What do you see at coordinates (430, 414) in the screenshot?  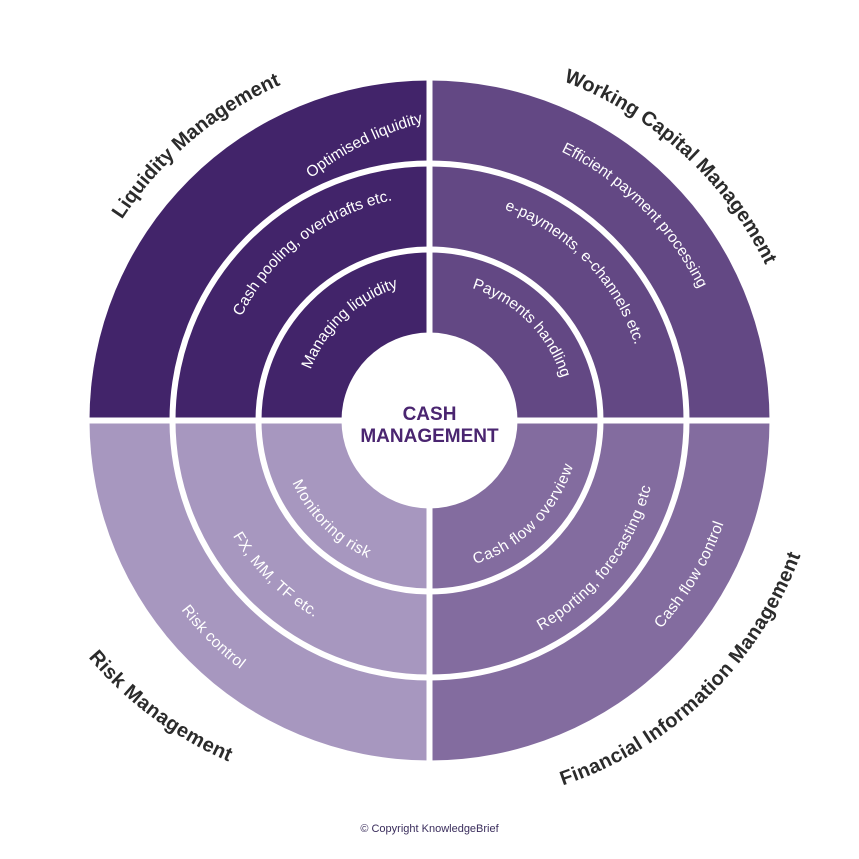 I see `center-title-line1: CASH` at bounding box center [430, 414].